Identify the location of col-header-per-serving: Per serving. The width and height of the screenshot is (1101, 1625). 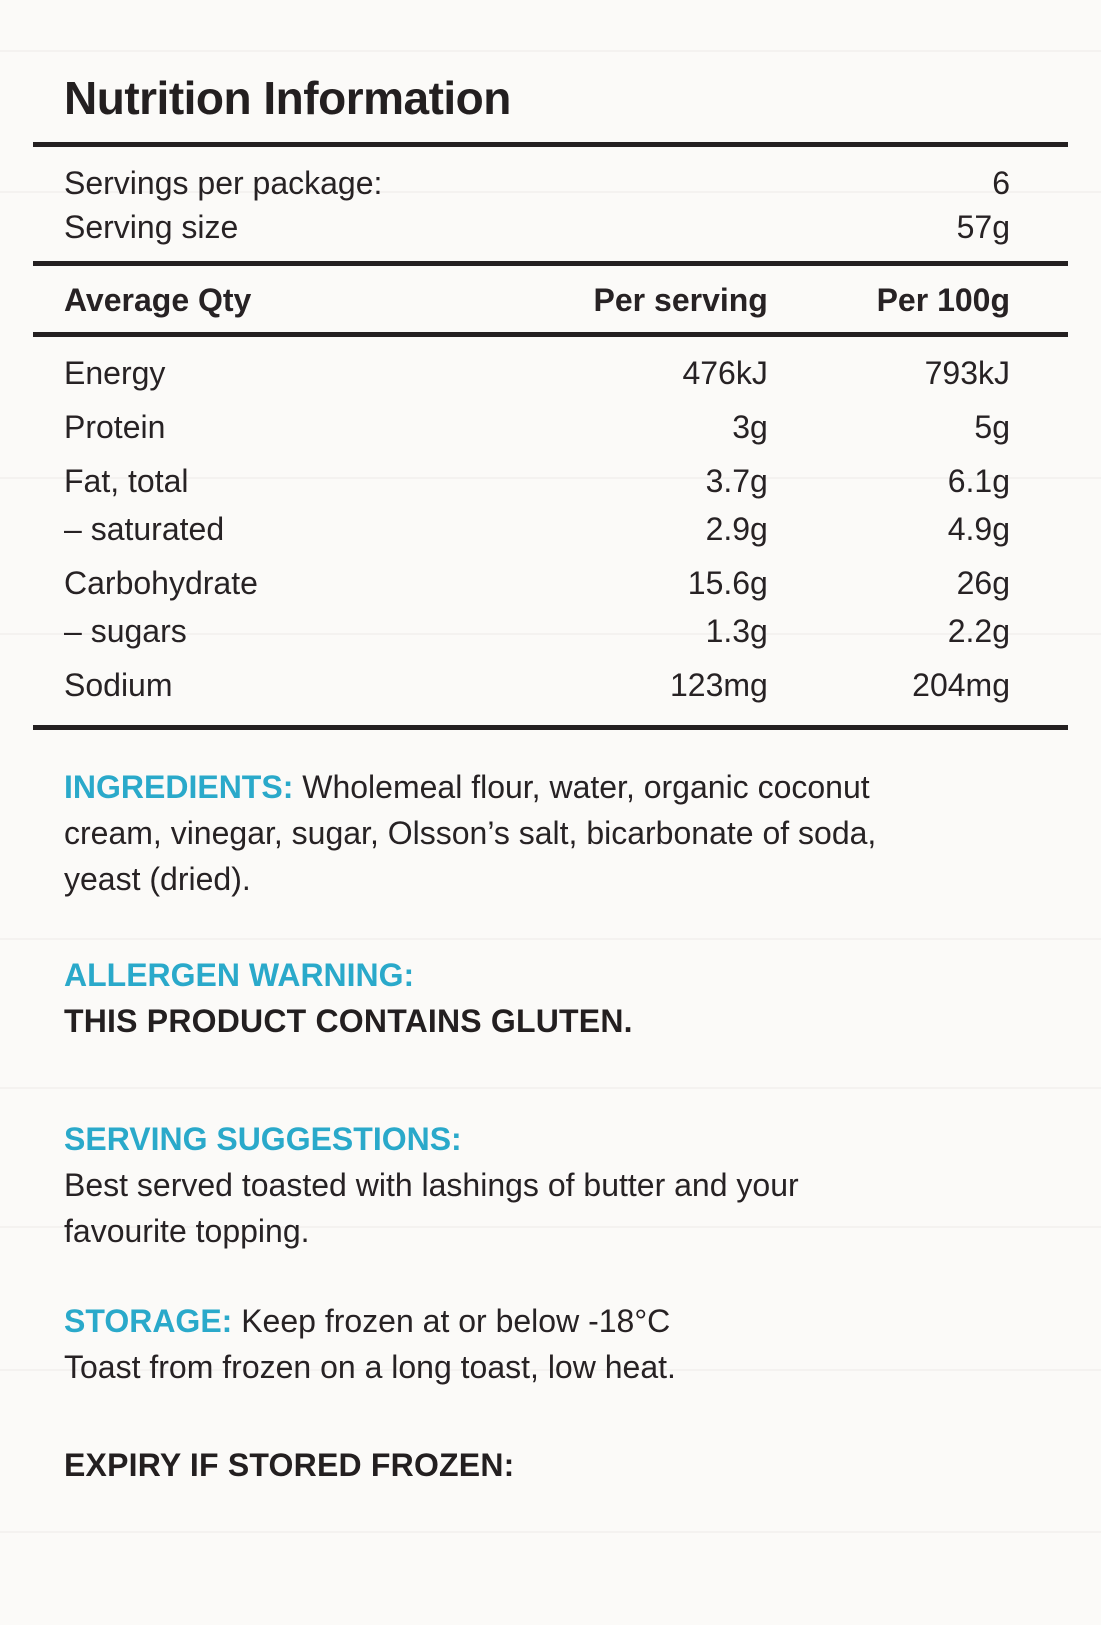
(680, 299).